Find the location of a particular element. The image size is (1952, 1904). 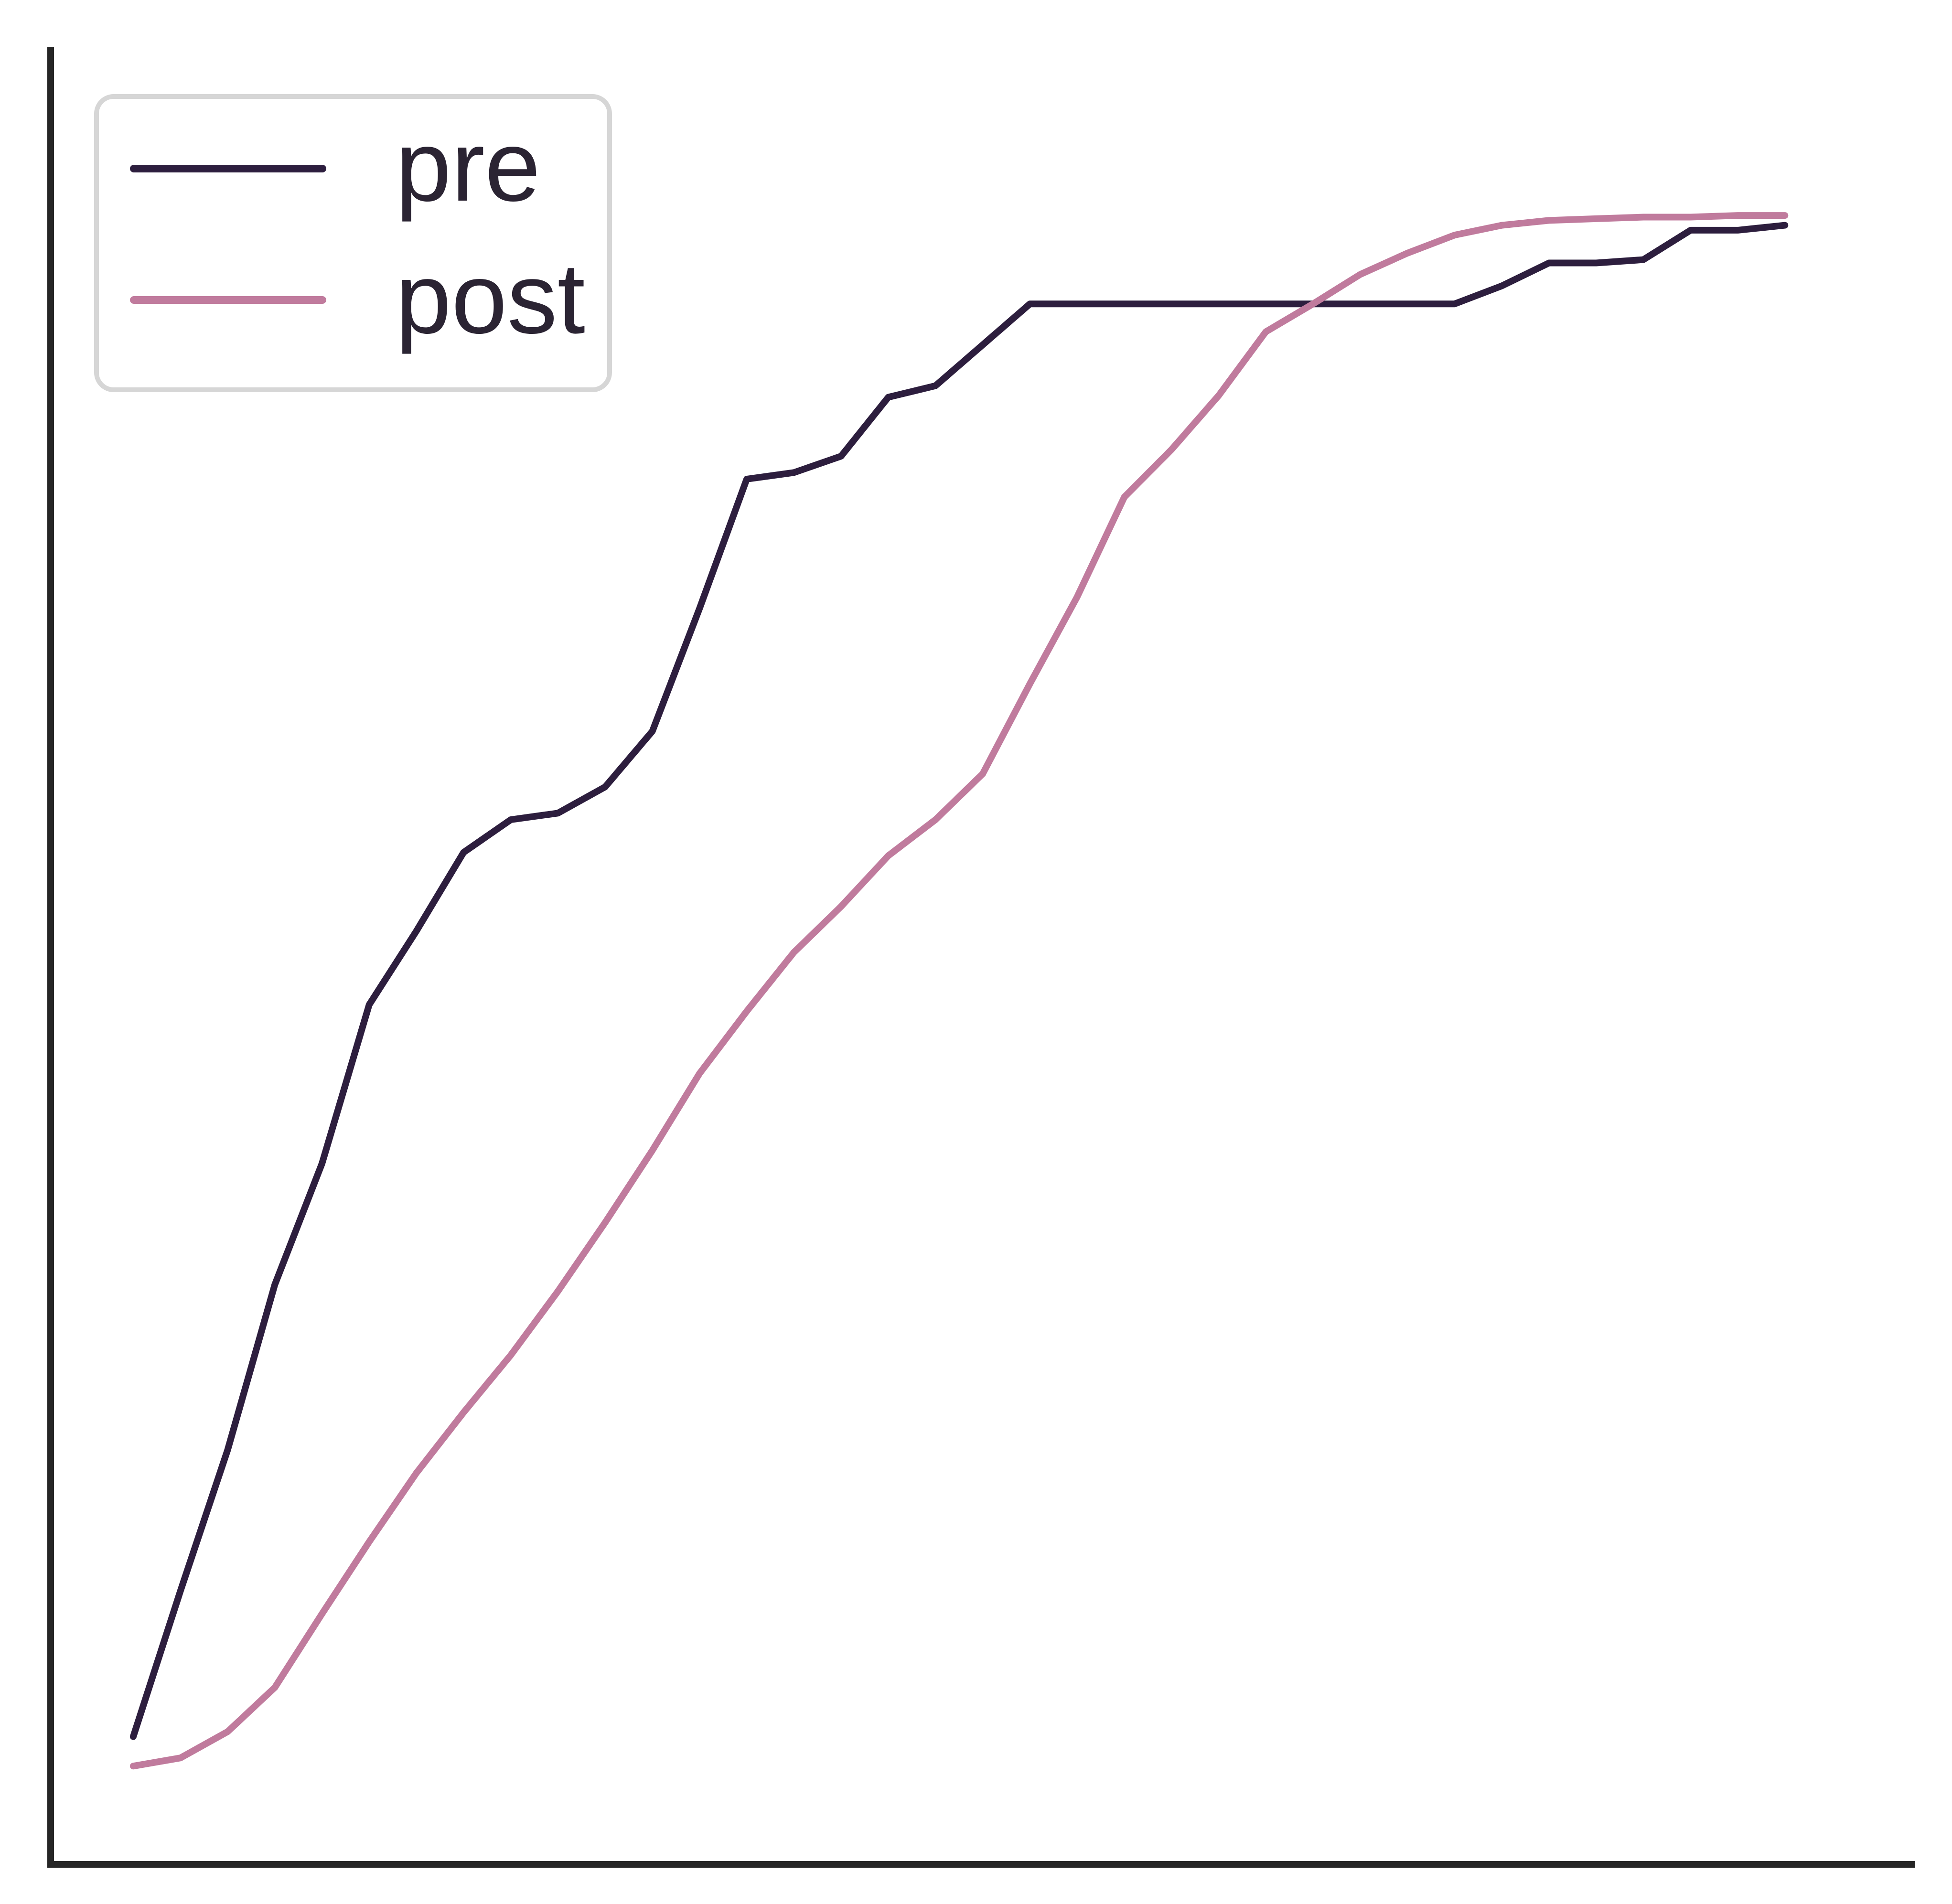

legend-label-pre: pre is located at coordinates (468, 166).